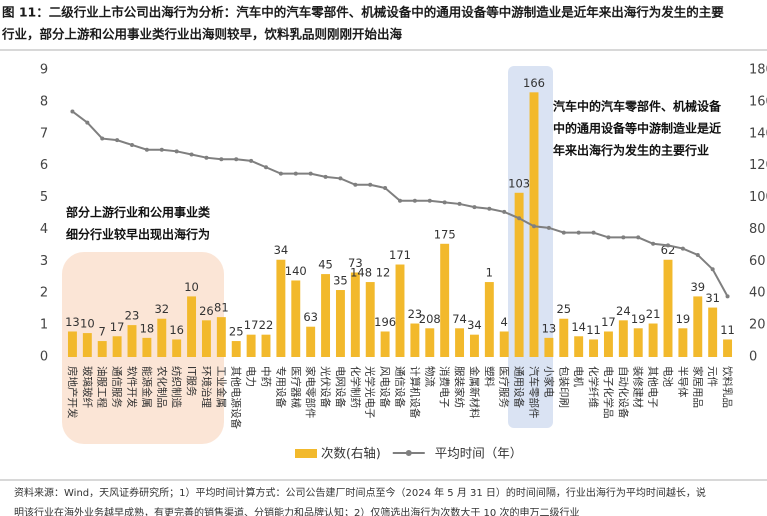  I want to click on x-tick-label: 医疗器械, so click(295, 387).